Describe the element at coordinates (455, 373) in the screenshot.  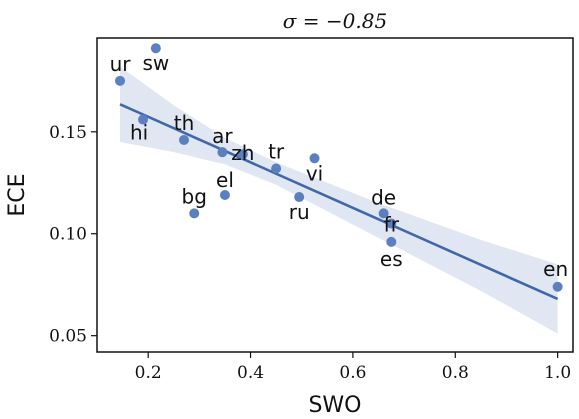
I see `x-tick-label: 0.8` at that location.